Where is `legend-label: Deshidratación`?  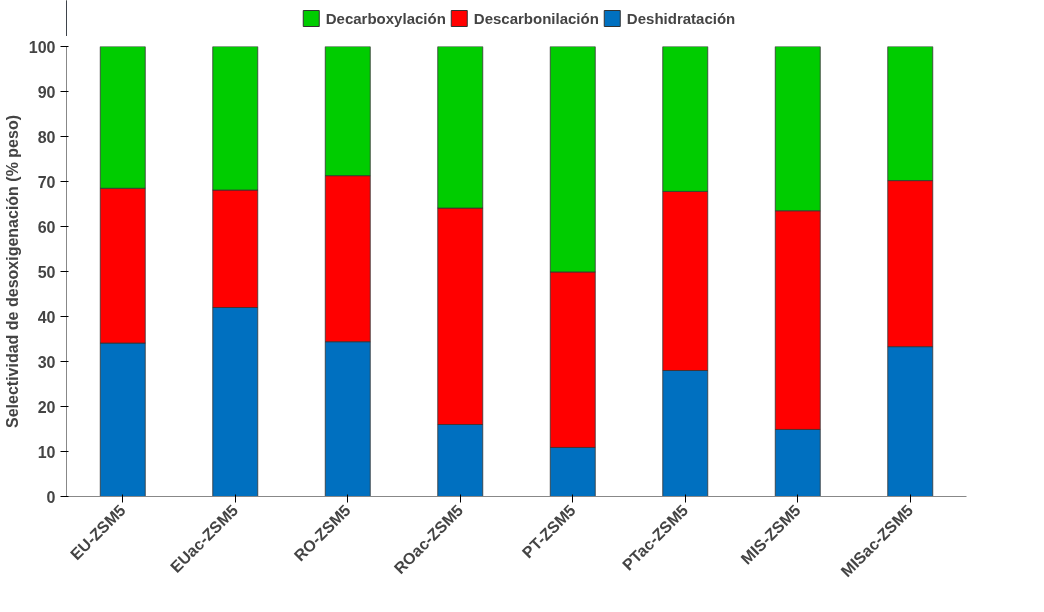
legend-label: Deshidratación is located at coordinates (681, 18).